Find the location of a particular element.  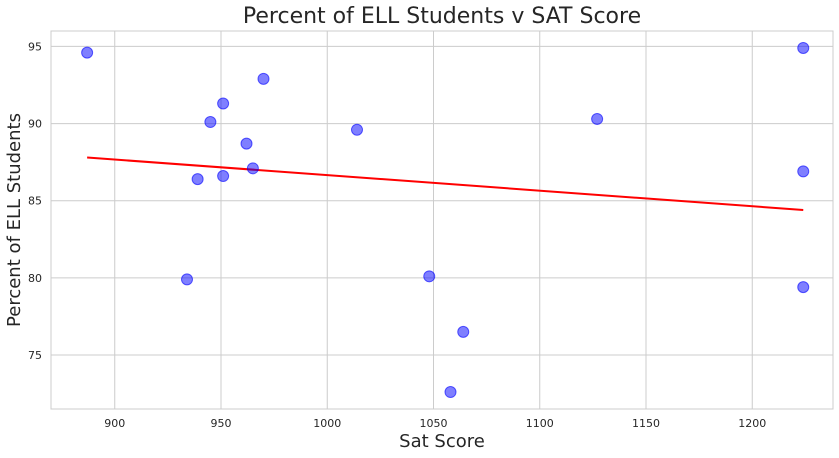

trendline is located at coordinates (445, 183).